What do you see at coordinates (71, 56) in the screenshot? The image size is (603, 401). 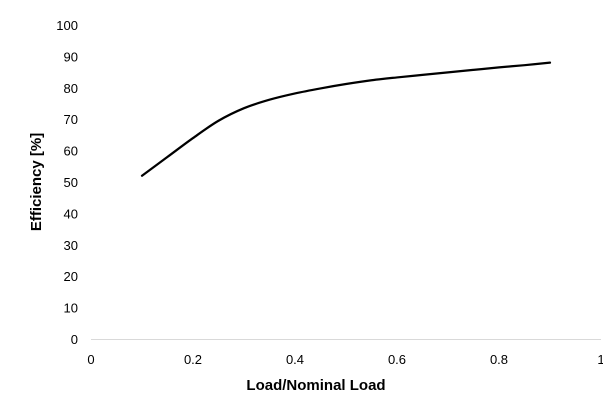 I see `y-tick-label: 90` at bounding box center [71, 56].